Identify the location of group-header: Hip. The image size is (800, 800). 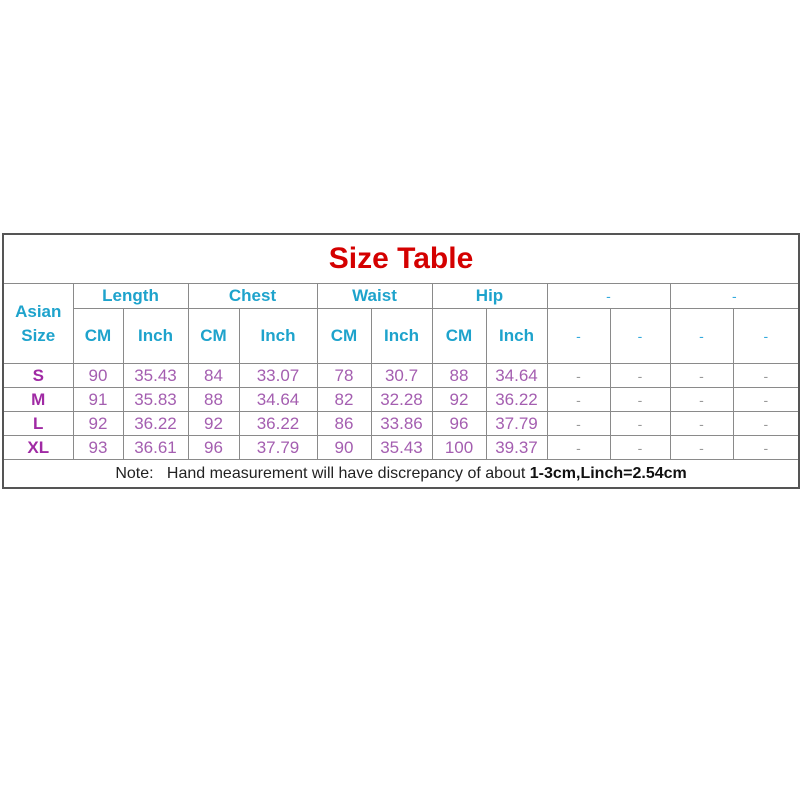
(489, 296).